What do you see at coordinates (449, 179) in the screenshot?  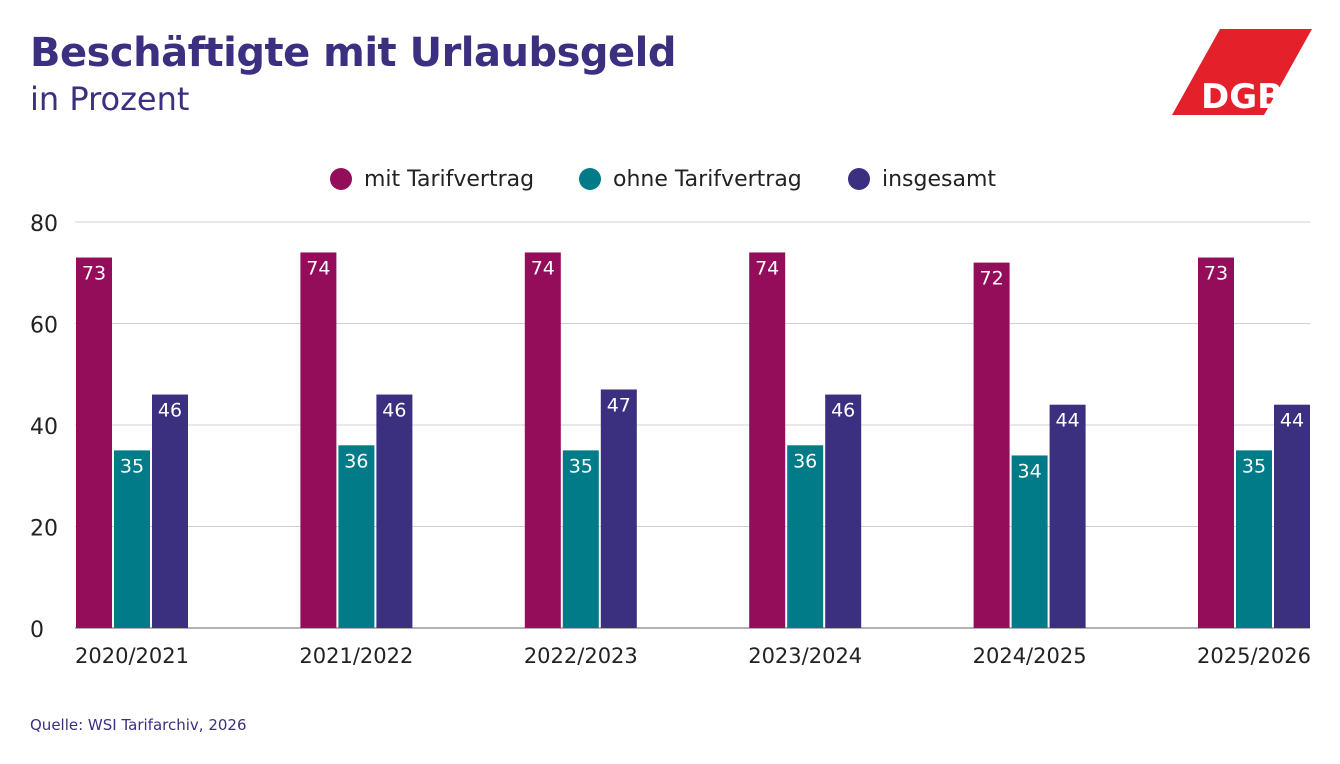 I see `legend-label: mit Tarifvertrag` at bounding box center [449, 179].